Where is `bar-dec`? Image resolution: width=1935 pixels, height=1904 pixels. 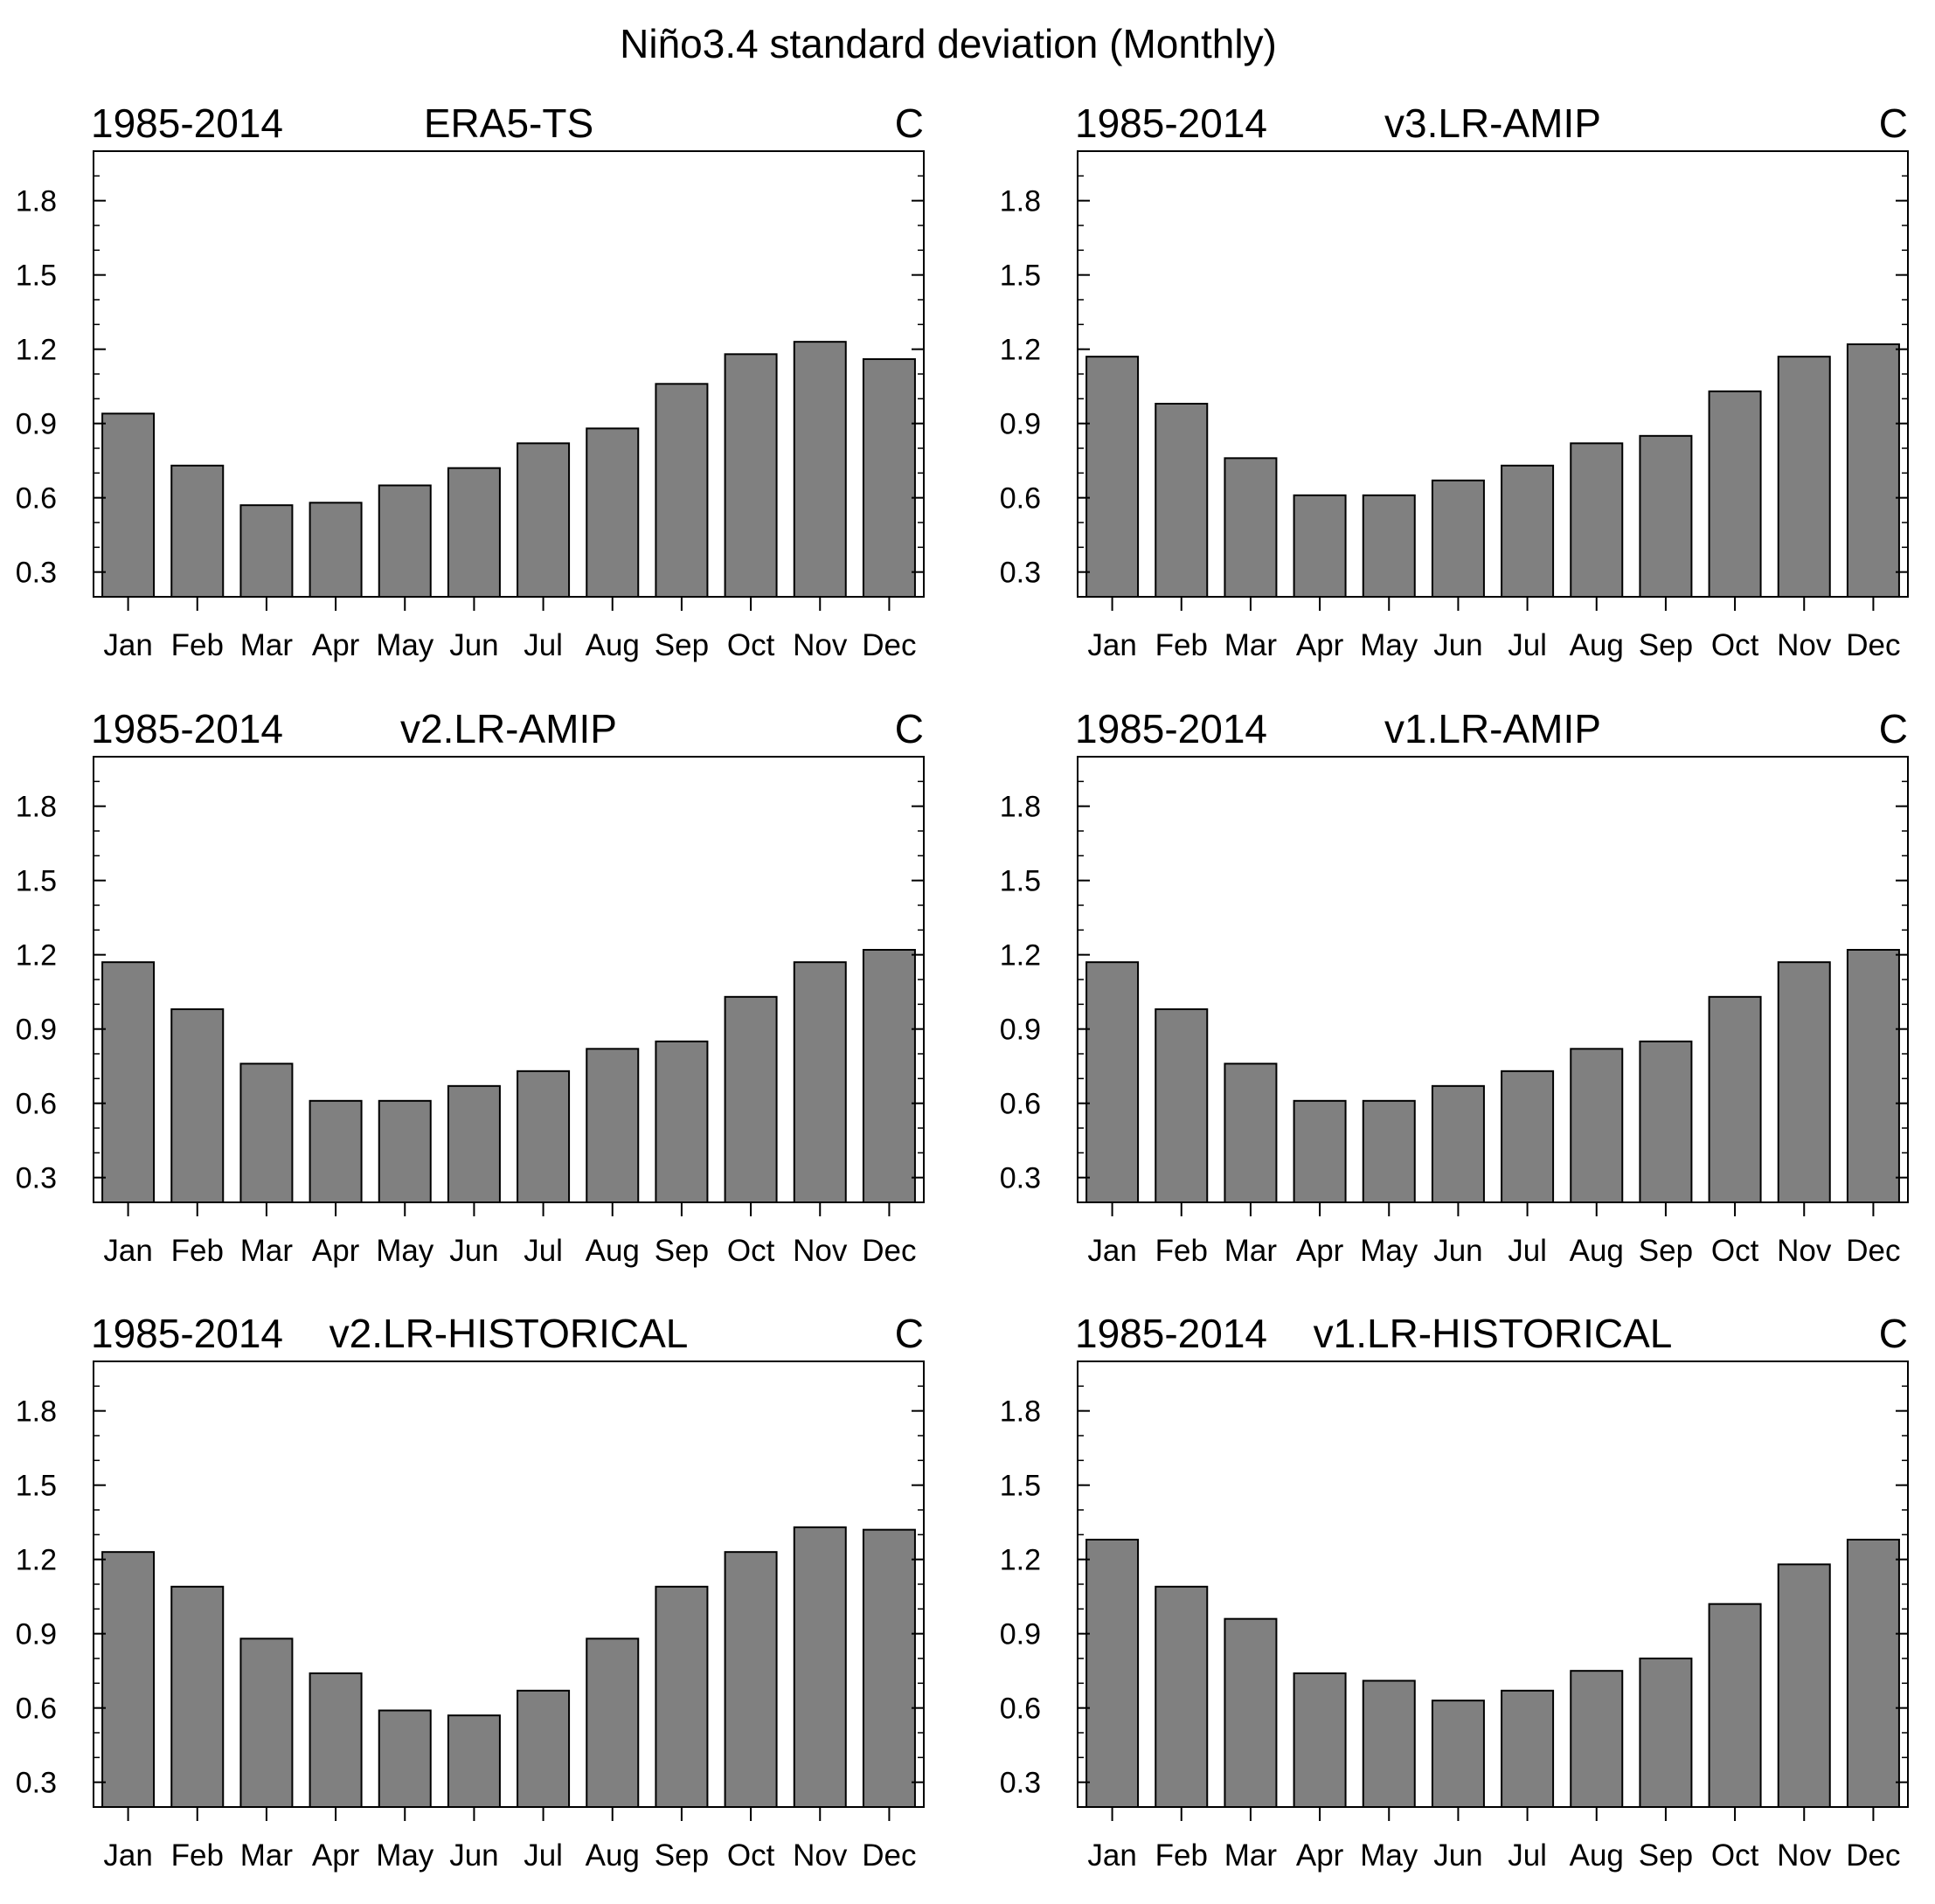 bar-dec is located at coordinates (889, 1076).